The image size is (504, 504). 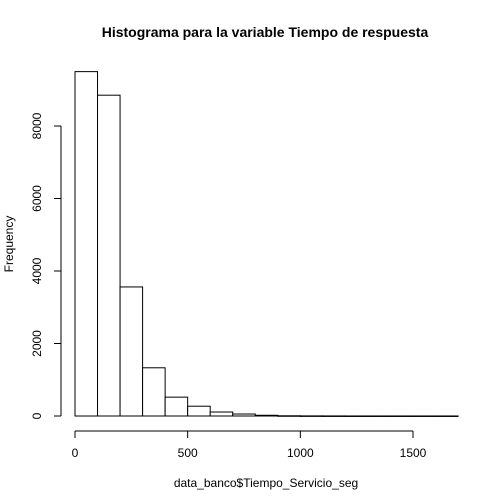 What do you see at coordinates (413, 453) in the screenshot?
I see `x-tick-label: 1500` at bounding box center [413, 453].